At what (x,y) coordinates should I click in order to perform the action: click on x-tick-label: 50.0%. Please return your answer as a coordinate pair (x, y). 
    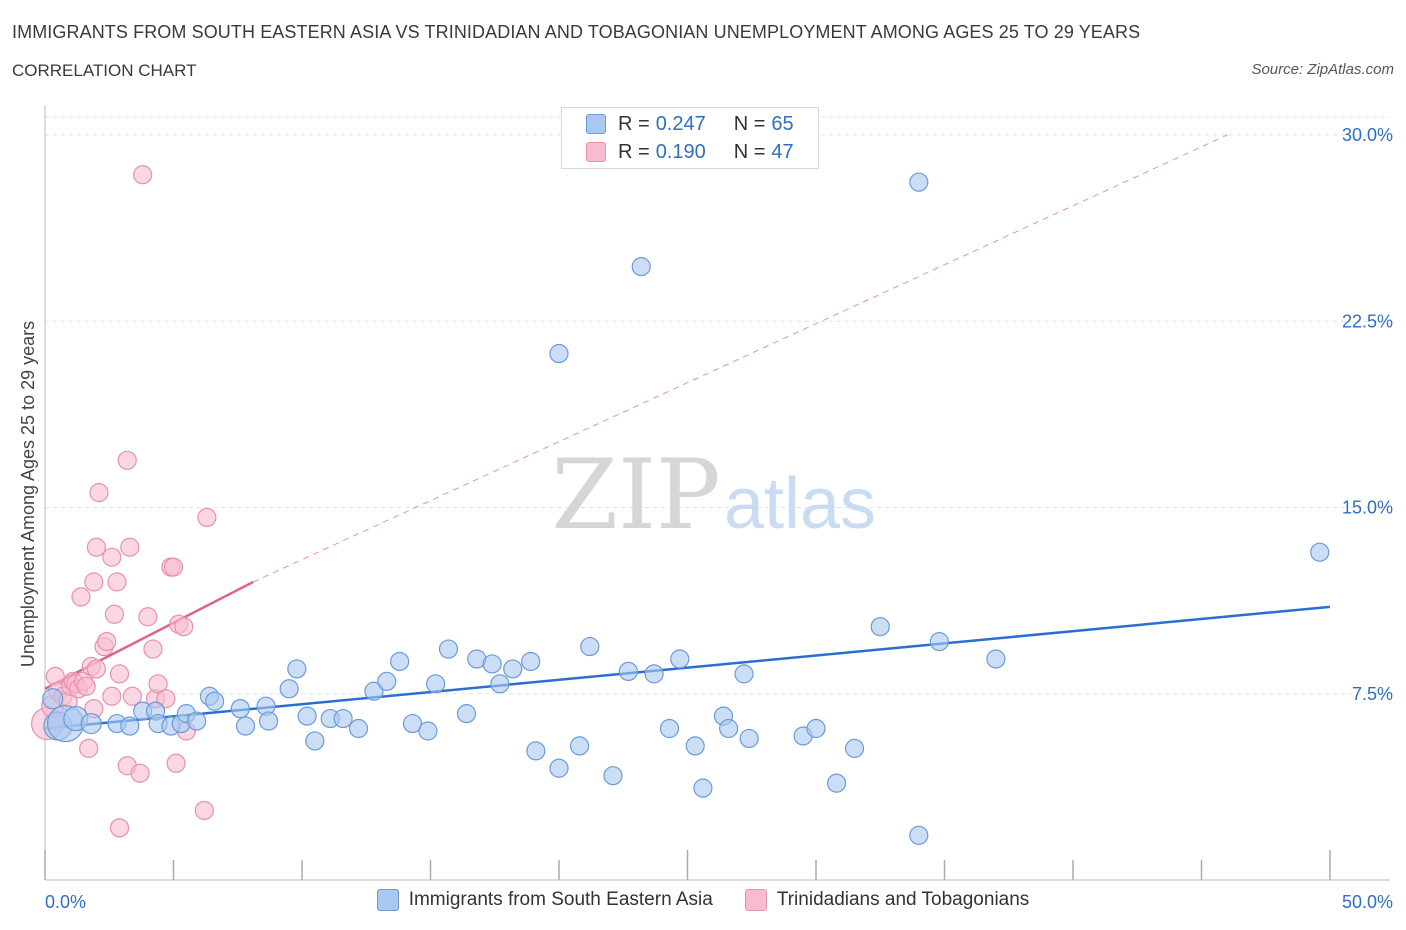
    Looking at the image, I should click on (1367, 902).